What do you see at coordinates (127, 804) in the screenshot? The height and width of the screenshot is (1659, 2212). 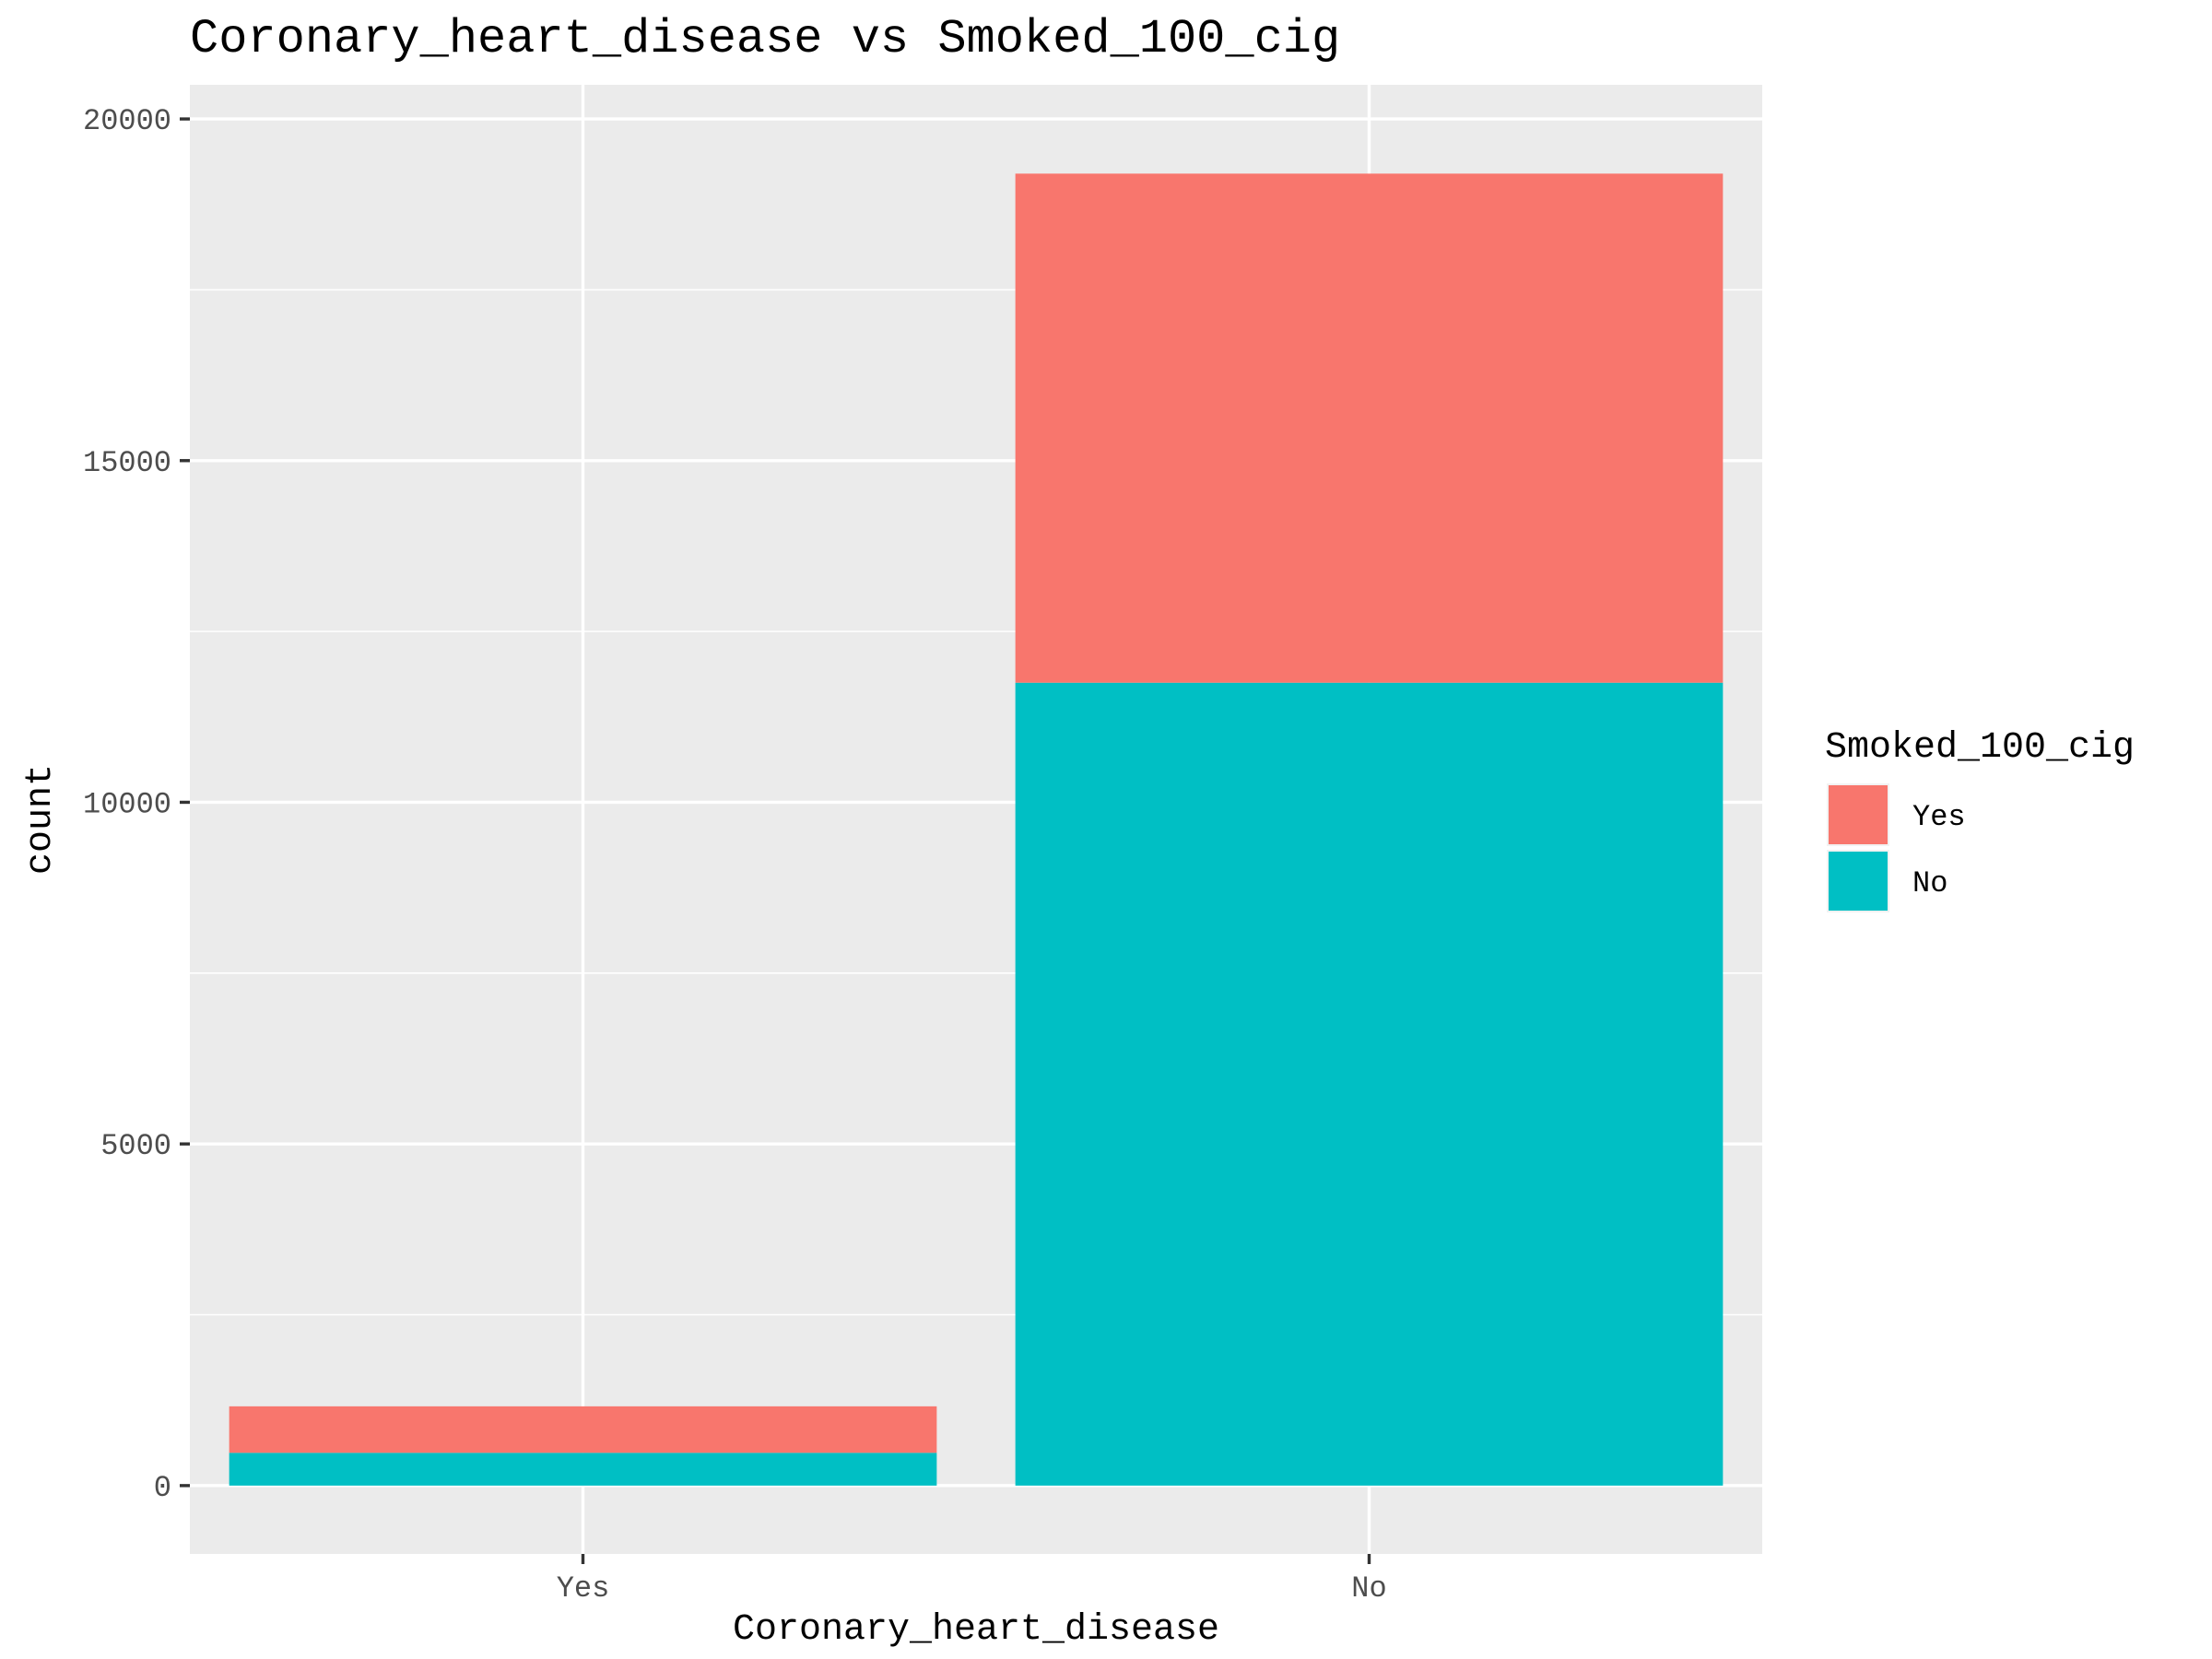 I see `y-tick-label: 10000` at bounding box center [127, 804].